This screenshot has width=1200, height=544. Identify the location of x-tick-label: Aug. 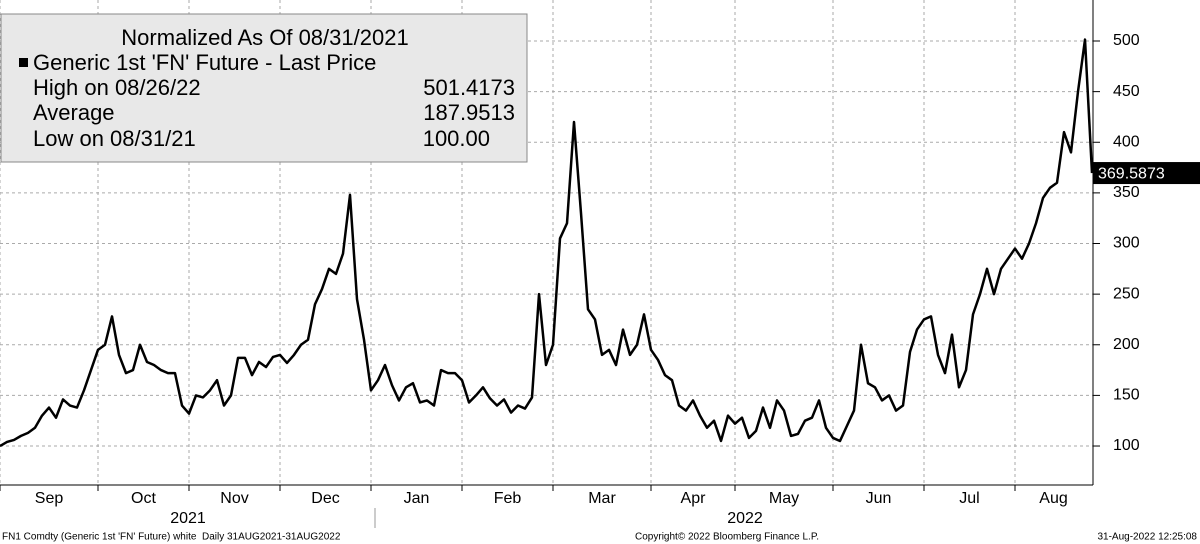
(1053, 498).